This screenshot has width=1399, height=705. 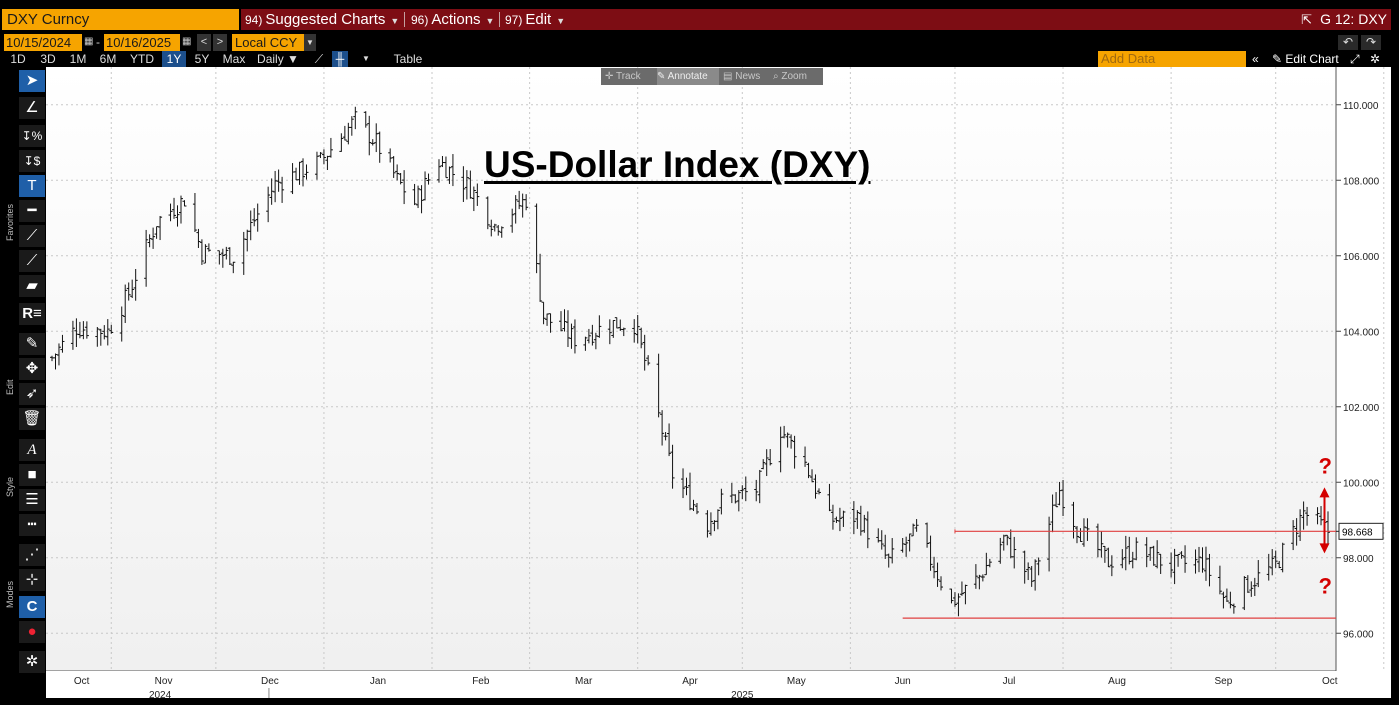 I want to click on range-1y: 1Y, so click(x=174, y=59).